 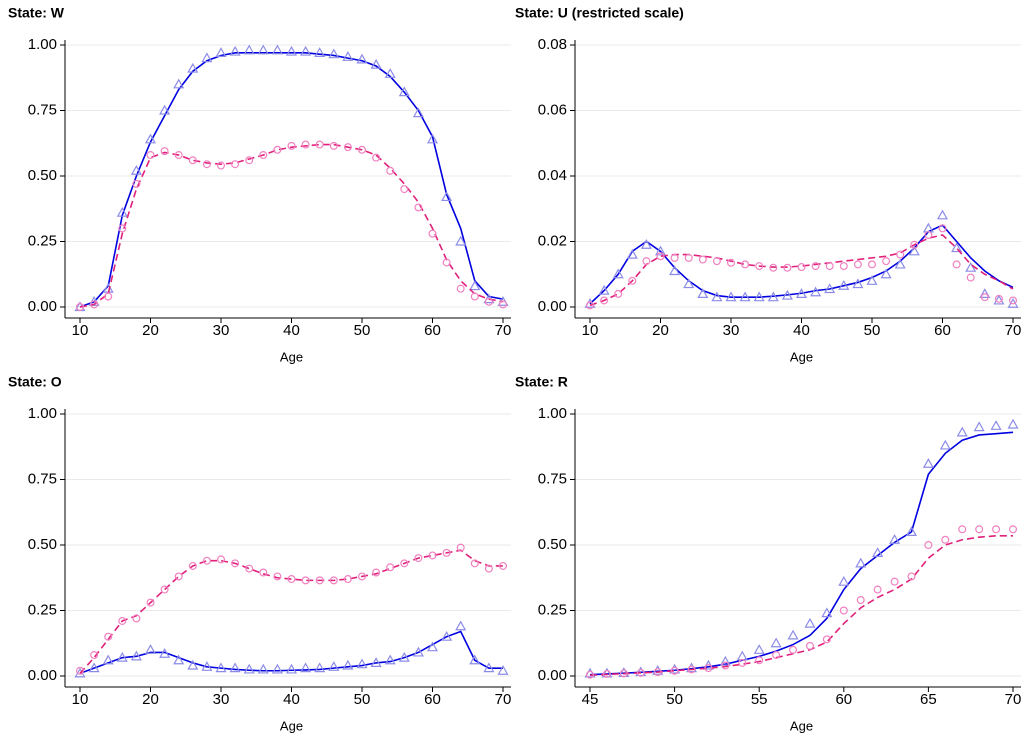 I want to click on y-tick-label: 0.50, so click(x=552, y=544).